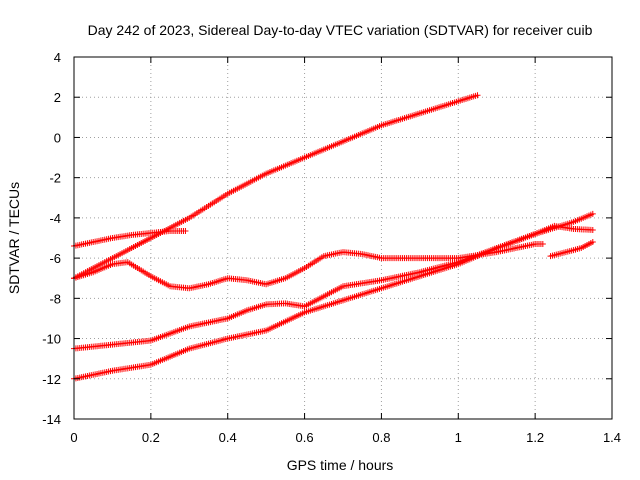  I want to click on x-tick-label: 1.4, so click(612, 437).